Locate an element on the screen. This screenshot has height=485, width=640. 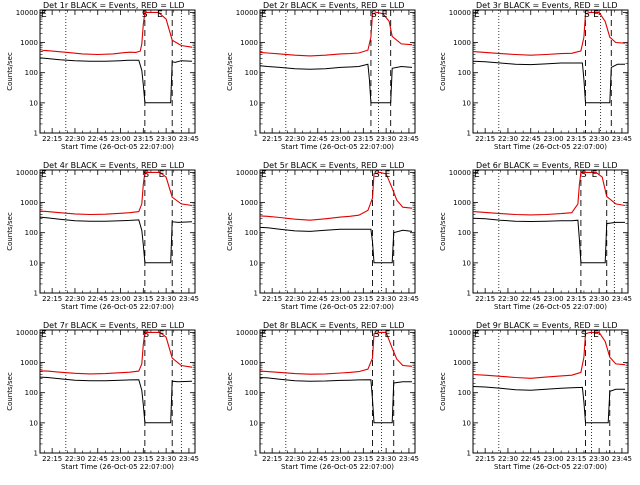
panel-title: Det 5r BLACK = Events, RED = LLD is located at coordinates (334, 165).